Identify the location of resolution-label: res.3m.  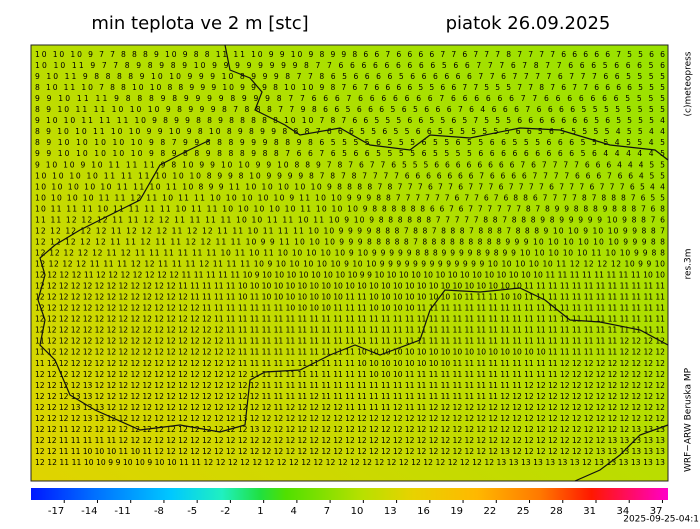
(689, 263).